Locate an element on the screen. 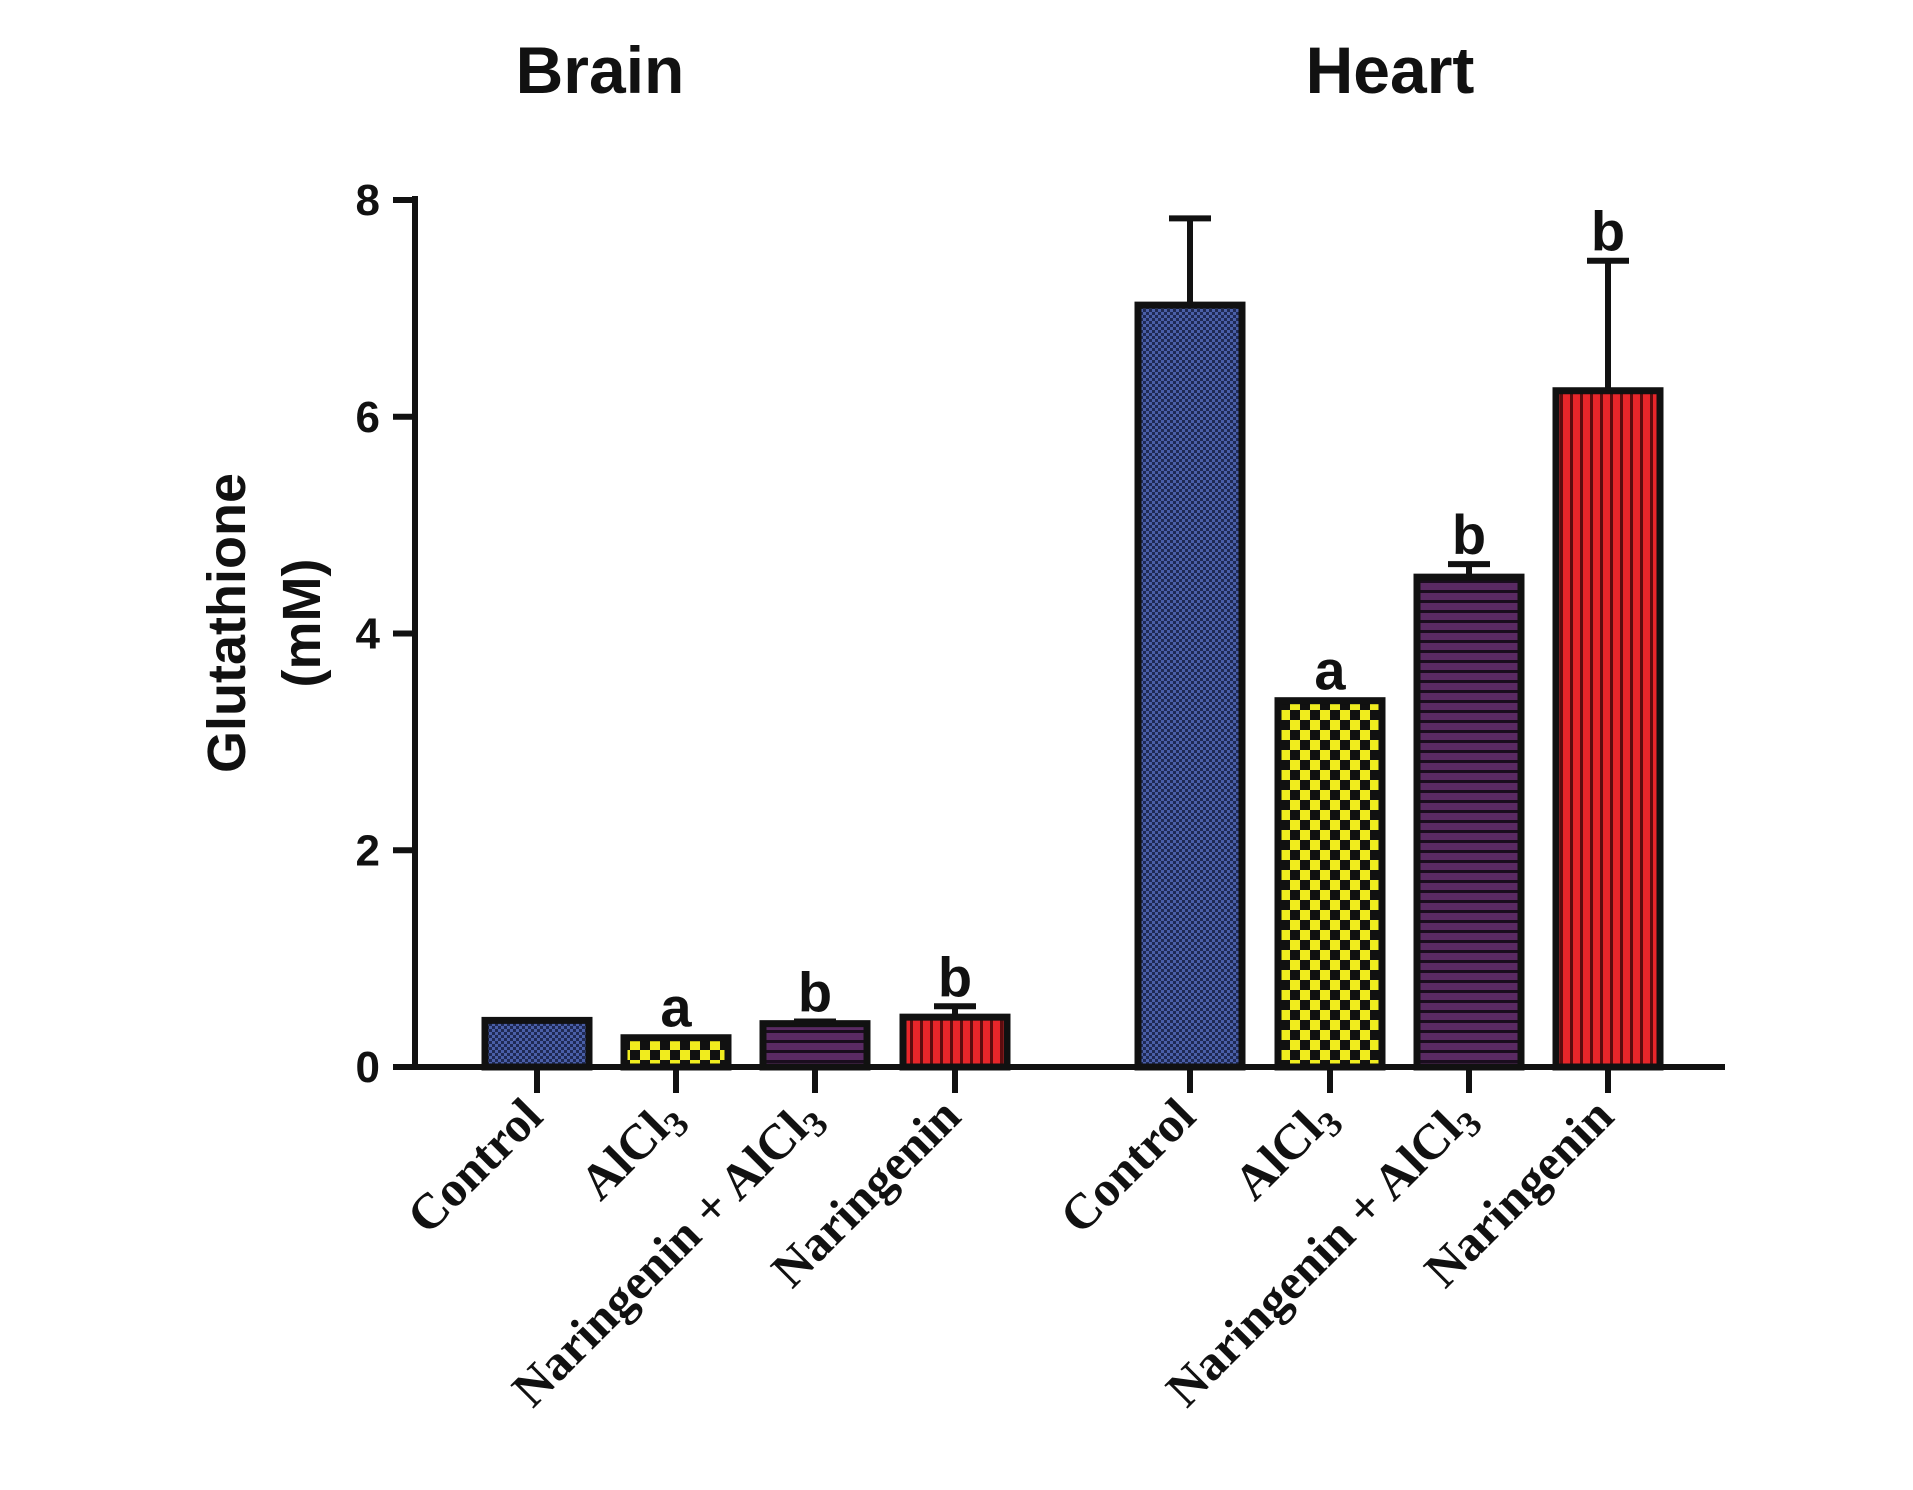 This screenshot has height=1490, width=1913. x-label-heart-0: Control is located at coordinates (1127, 1165).